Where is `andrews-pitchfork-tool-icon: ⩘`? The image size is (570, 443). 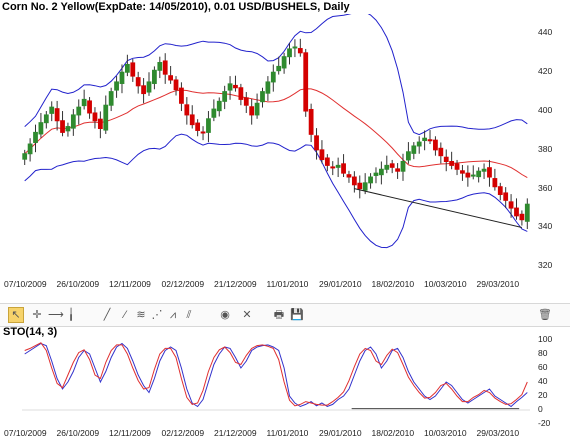 andrews-pitchfork-tool-icon: ⩘ is located at coordinates (173, 315).